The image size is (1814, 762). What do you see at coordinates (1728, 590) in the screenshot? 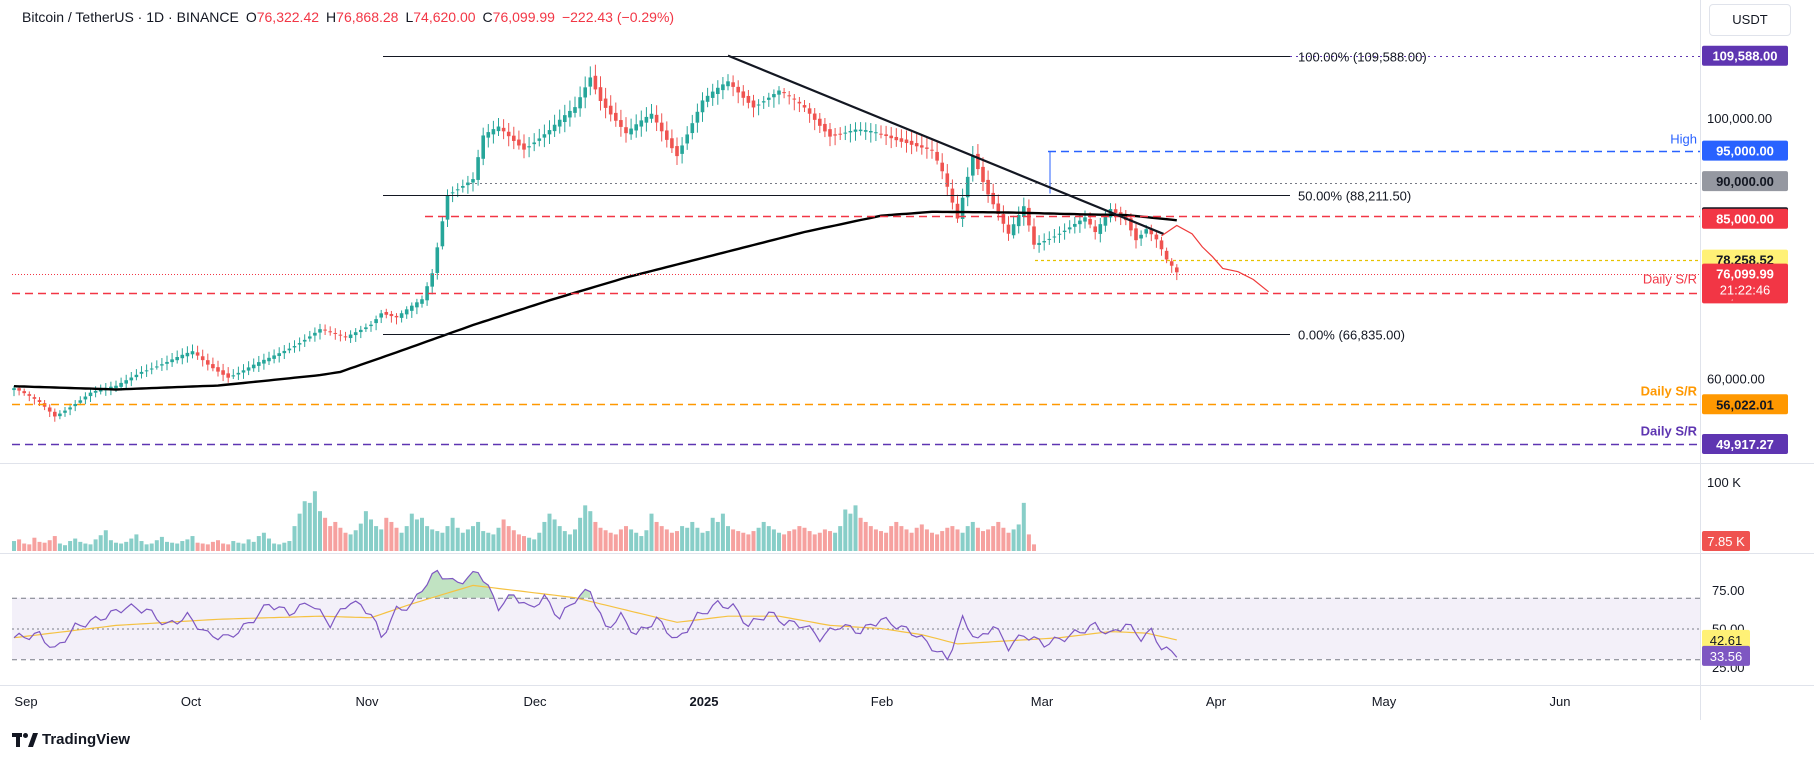
I see `rsi-tick: 75.00` at bounding box center [1728, 590].